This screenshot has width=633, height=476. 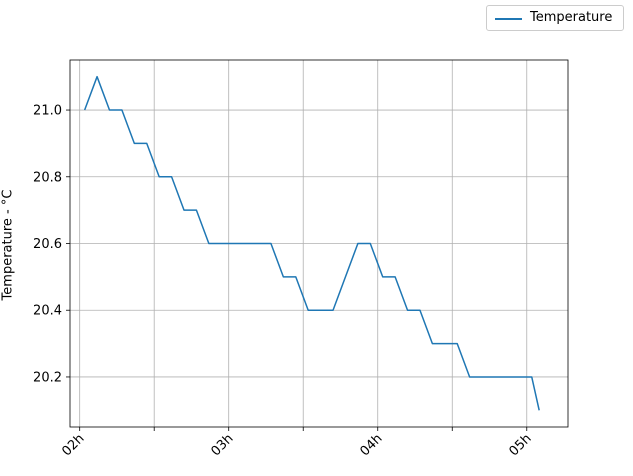 What do you see at coordinates (571, 17) in the screenshot?
I see `legend-label: Temperature` at bounding box center [571, 17].